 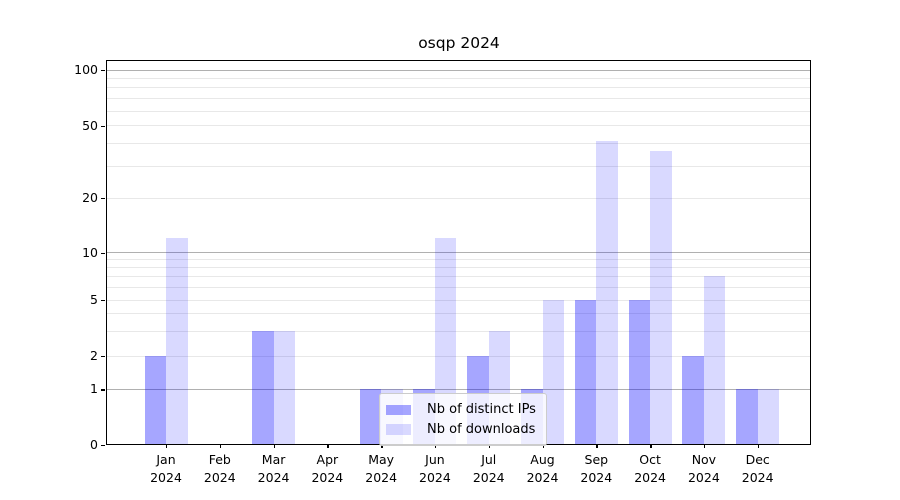 What do you see at coordinates (94, 299) in the screenshot?
I see `y-tick-label: 5` at bounding box center [94, 299].